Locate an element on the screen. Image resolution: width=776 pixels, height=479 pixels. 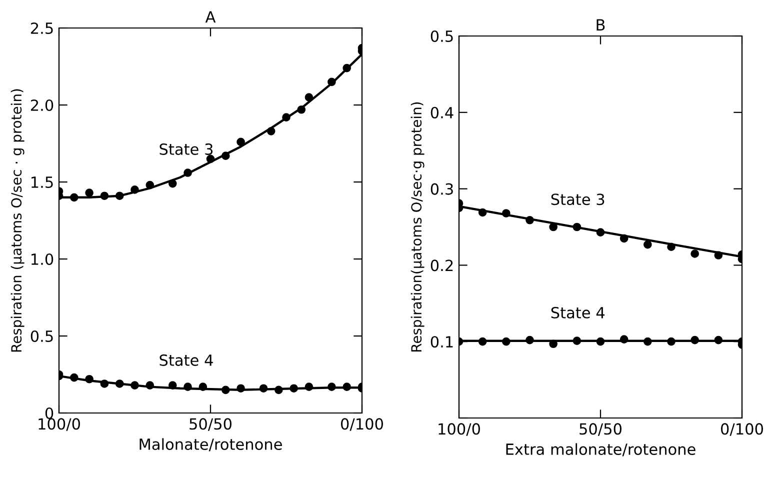
y-axis-title: Respiration(μatoms O/sec·g protein) is located at coordinates (417, 227).